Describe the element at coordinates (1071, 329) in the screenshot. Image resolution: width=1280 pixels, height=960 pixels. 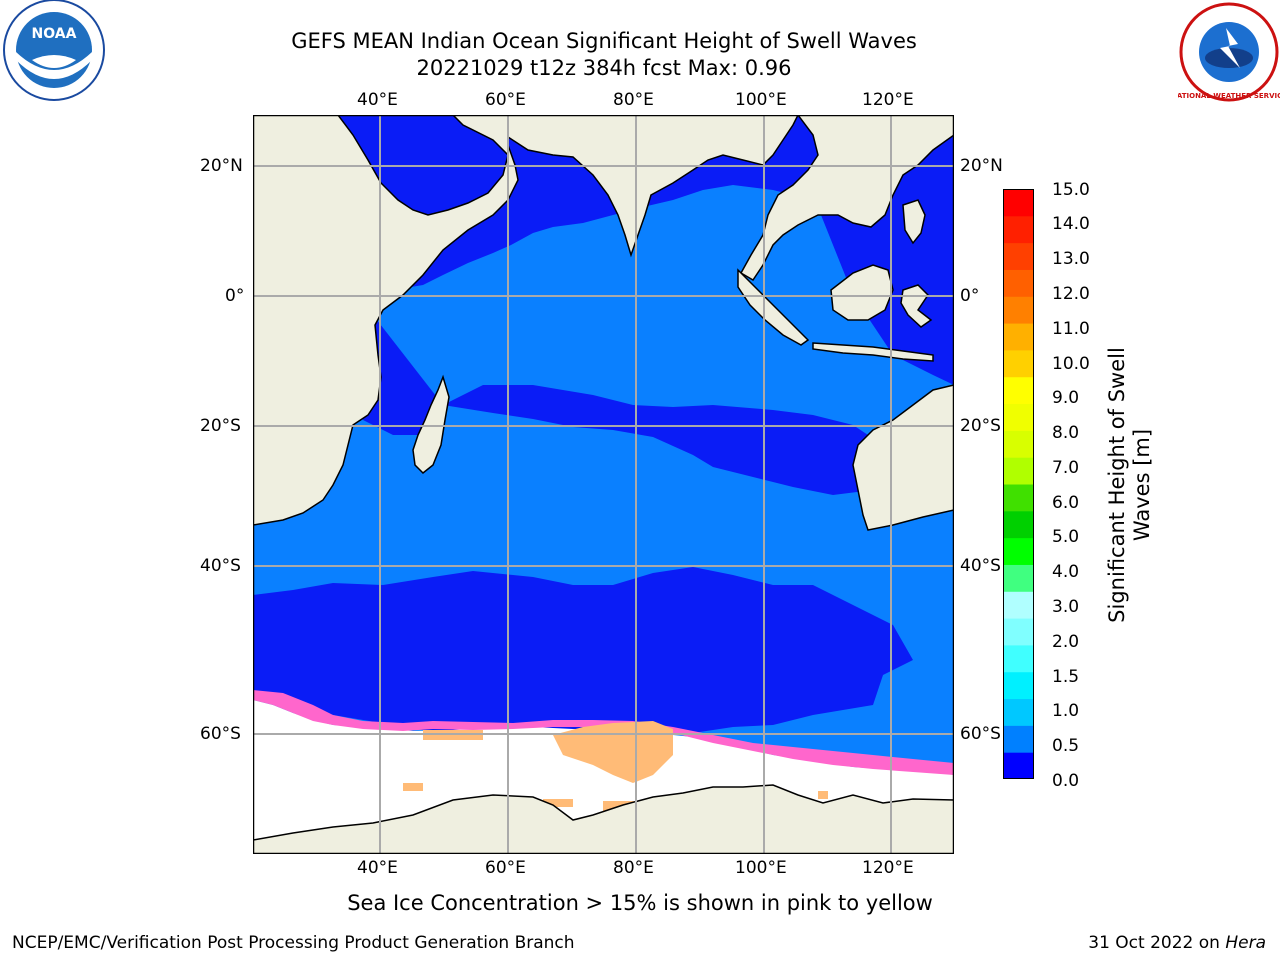
I see `colorbar-tick-11: 11.0` at that location.